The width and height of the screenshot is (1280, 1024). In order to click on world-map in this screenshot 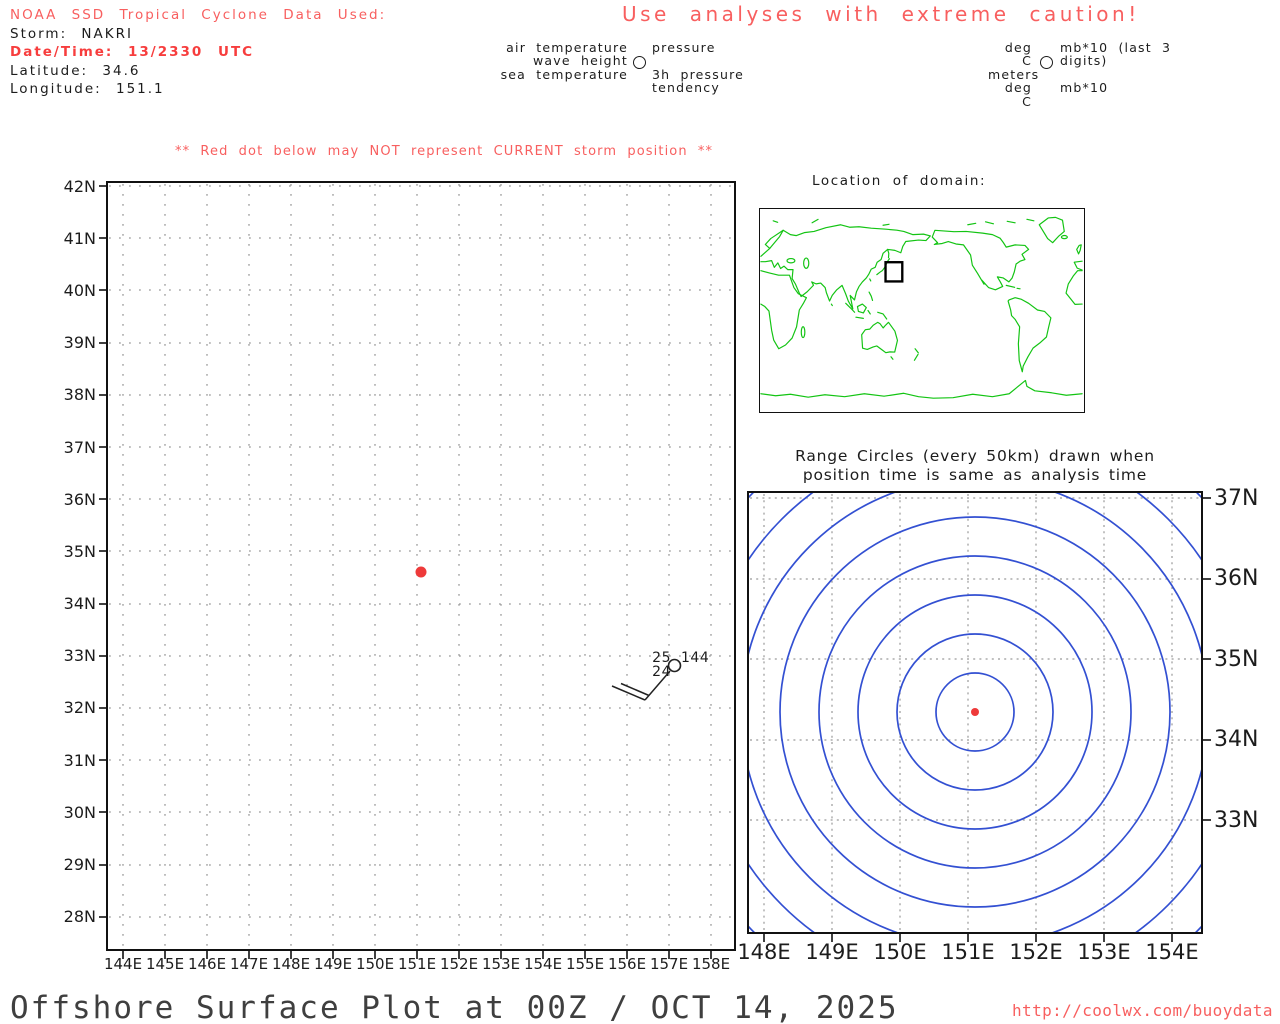, I will do `click(921, 307)`.